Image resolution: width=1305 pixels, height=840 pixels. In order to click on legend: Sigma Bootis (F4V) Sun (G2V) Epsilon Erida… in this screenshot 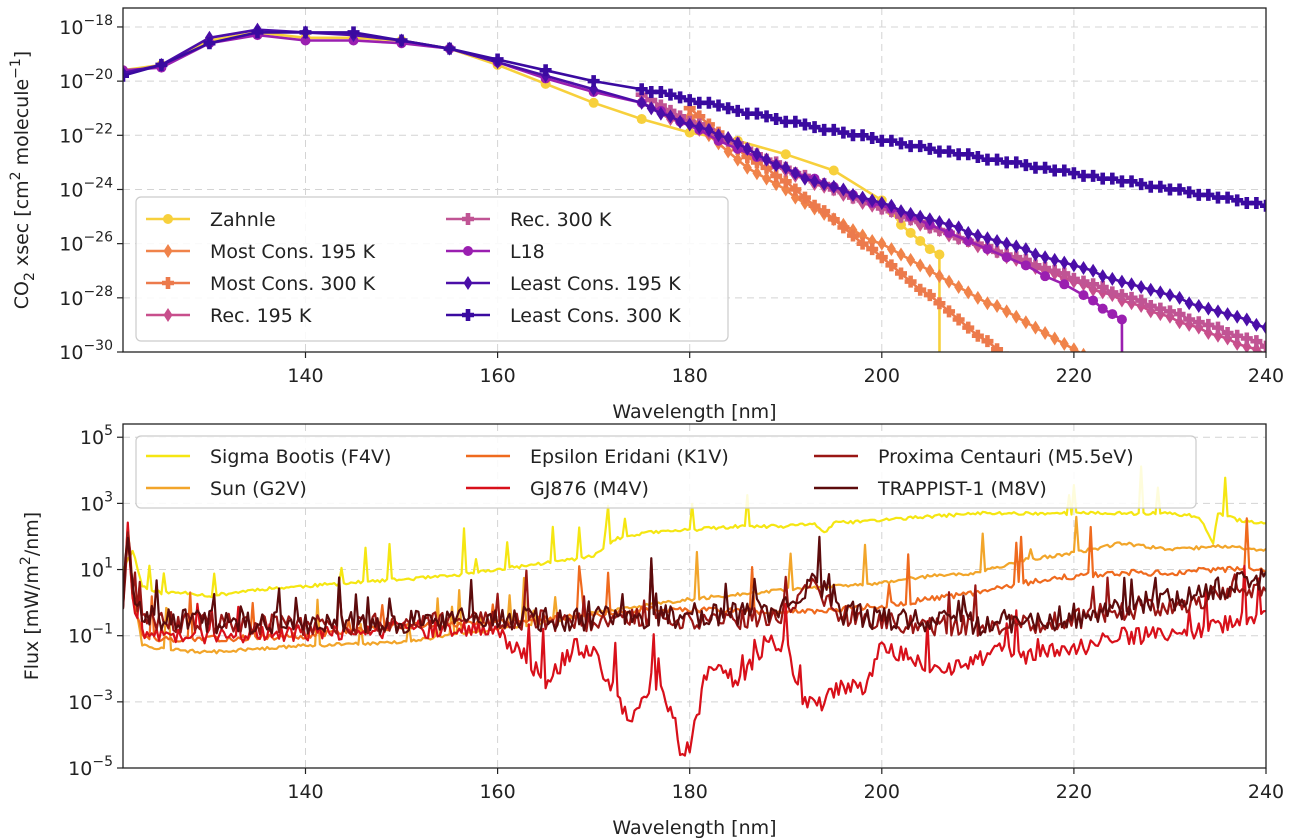, I will do `click(666, 472)`.